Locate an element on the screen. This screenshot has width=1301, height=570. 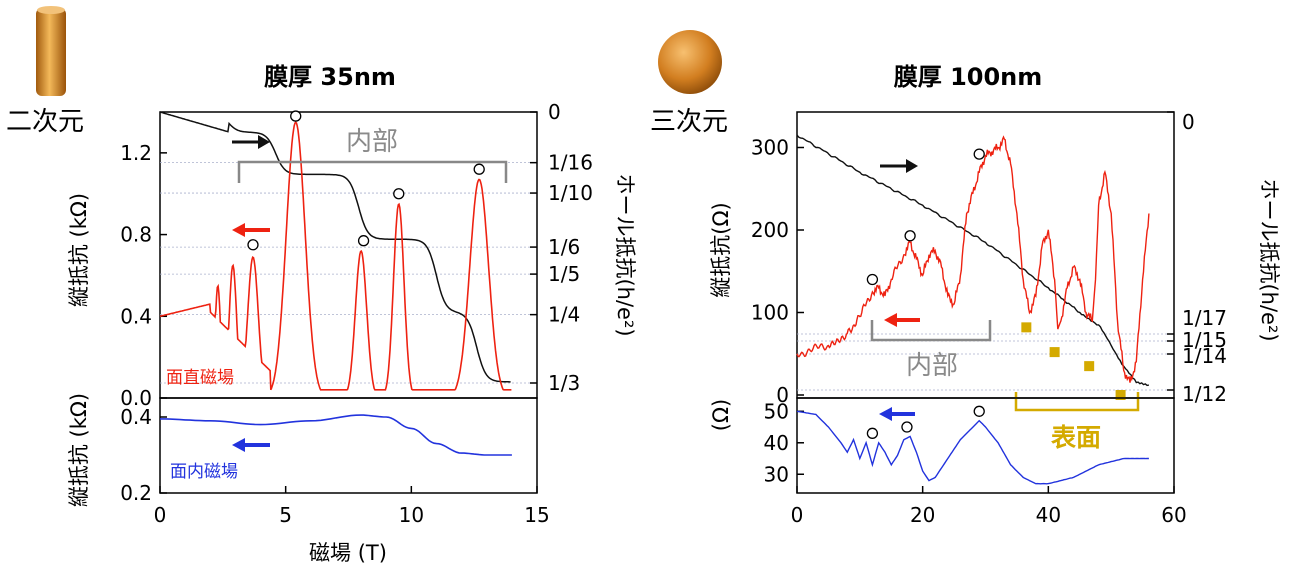
left-right-tick-label: 0 is located at coordinates (554, 112).